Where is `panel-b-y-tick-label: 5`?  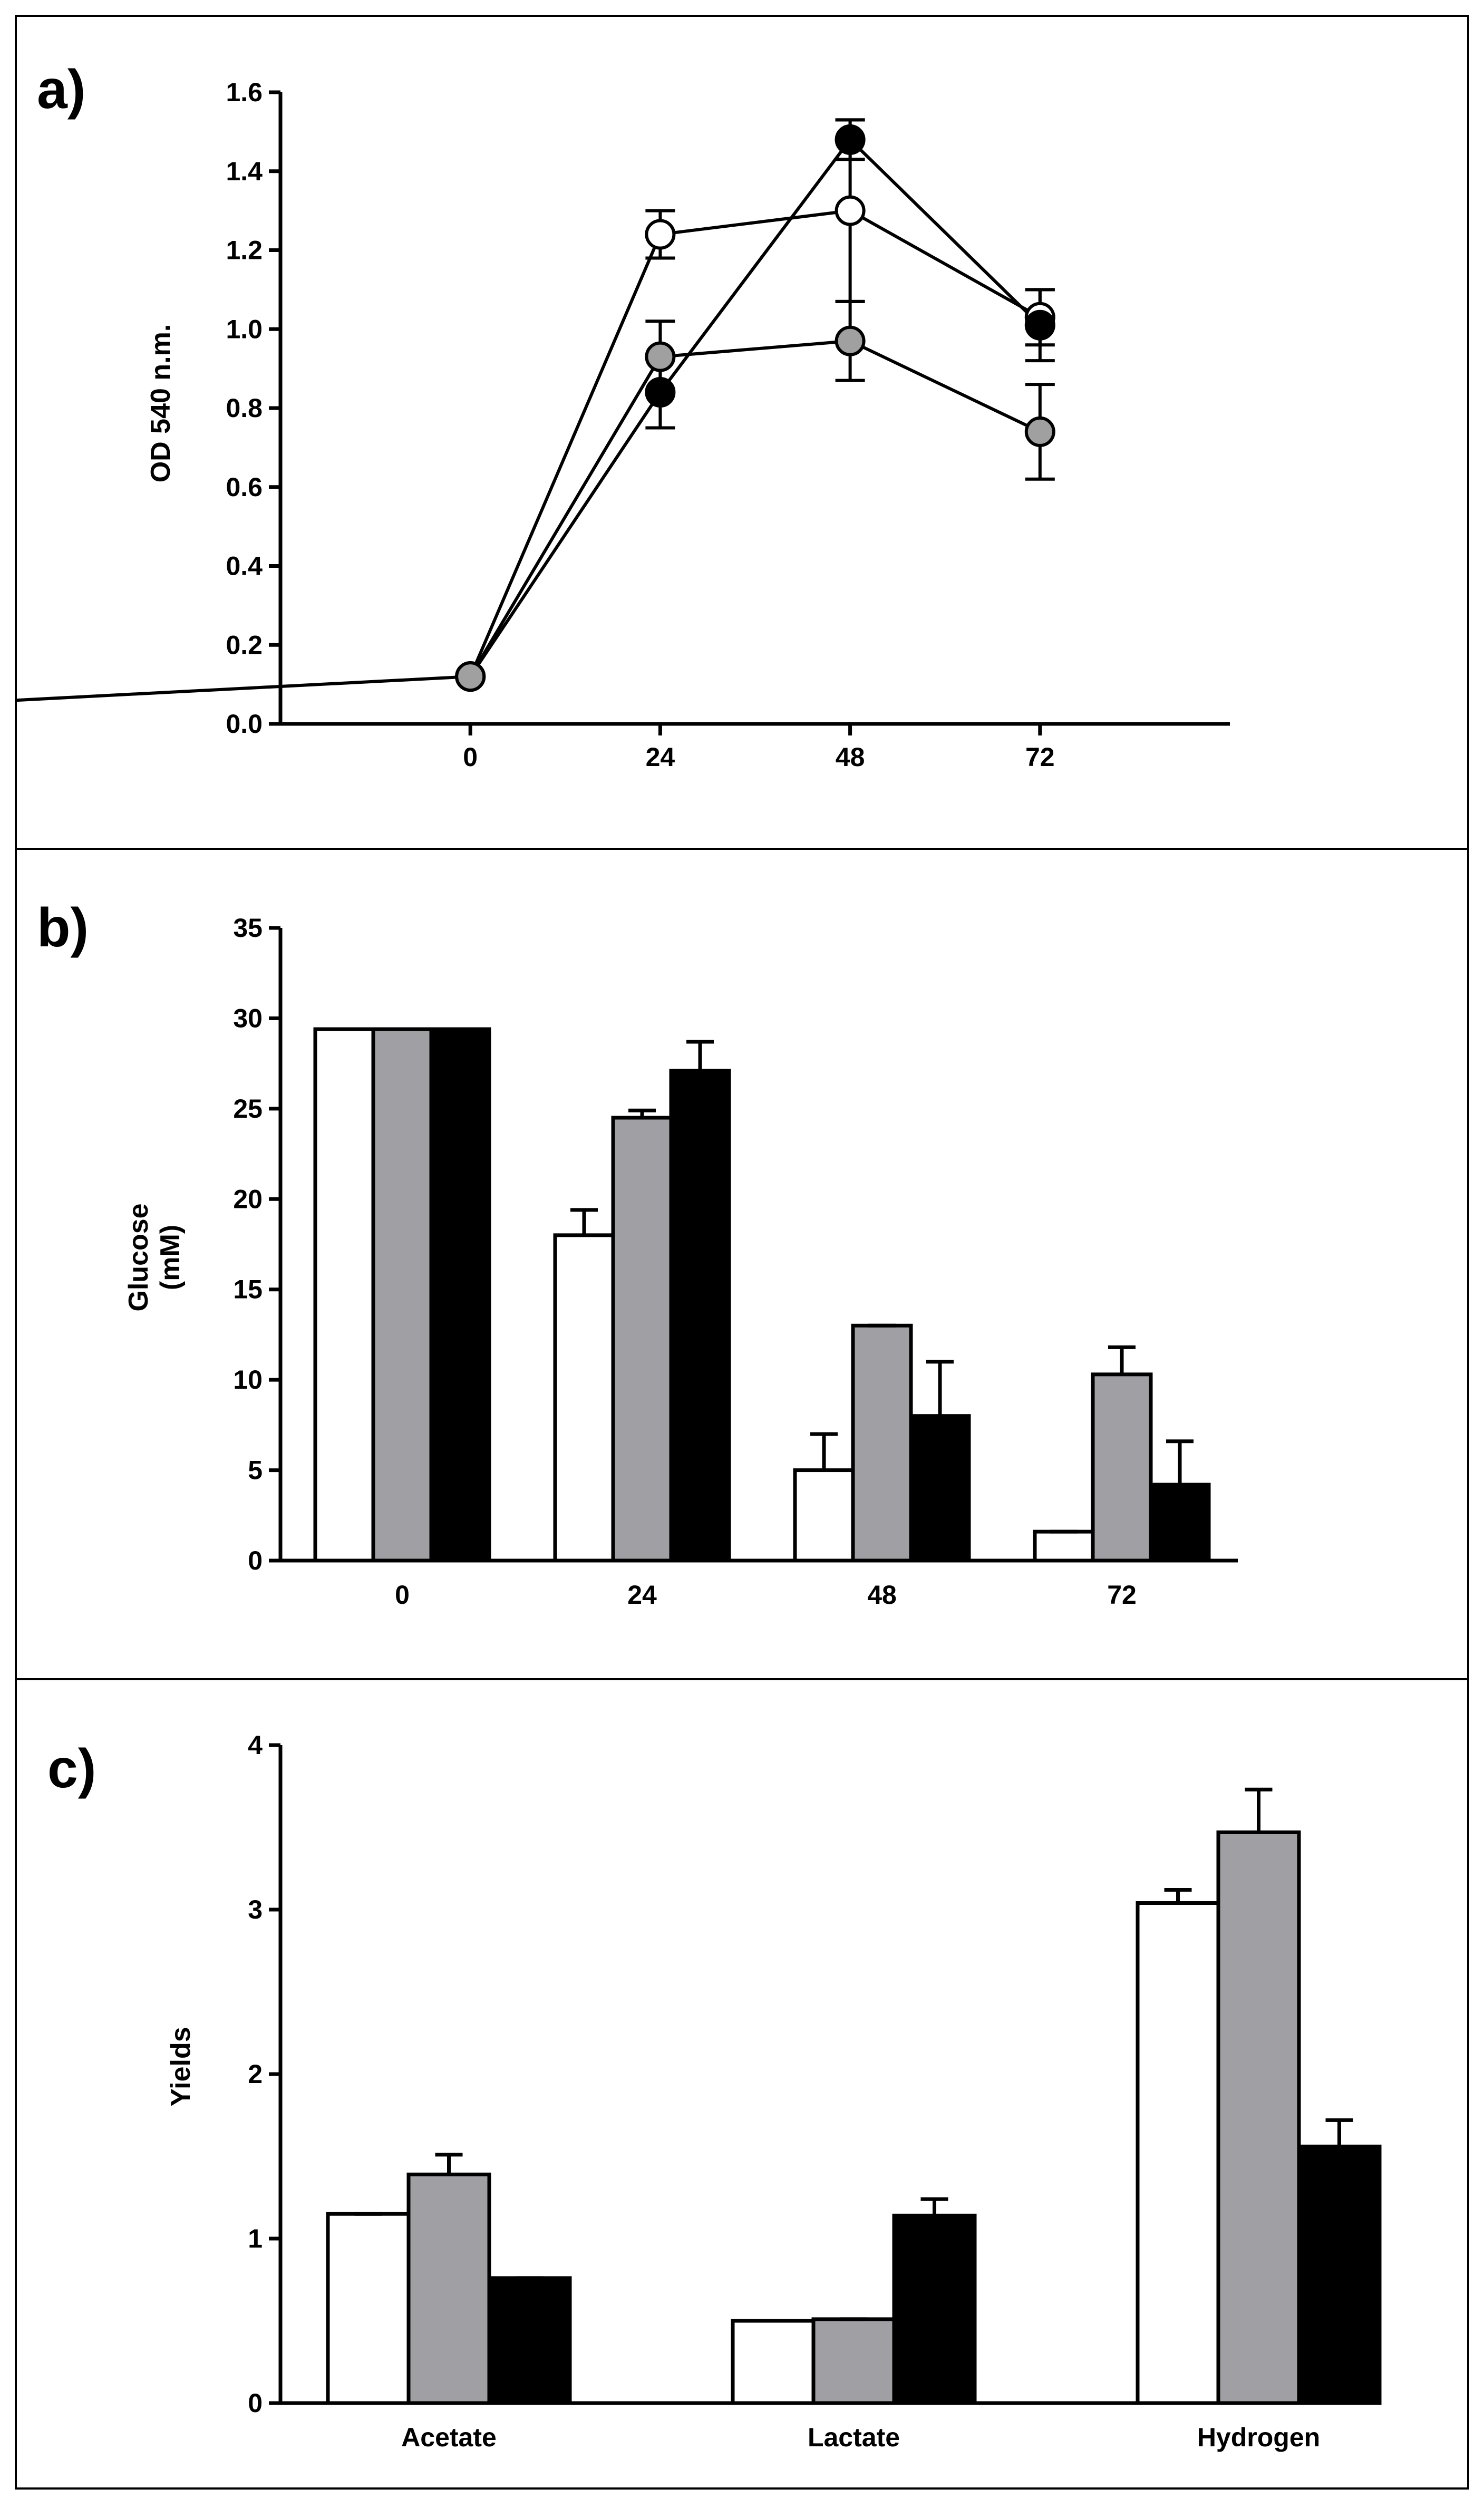
panel-b-y-tick-label: 5 is located at coordinates (255, 1470).